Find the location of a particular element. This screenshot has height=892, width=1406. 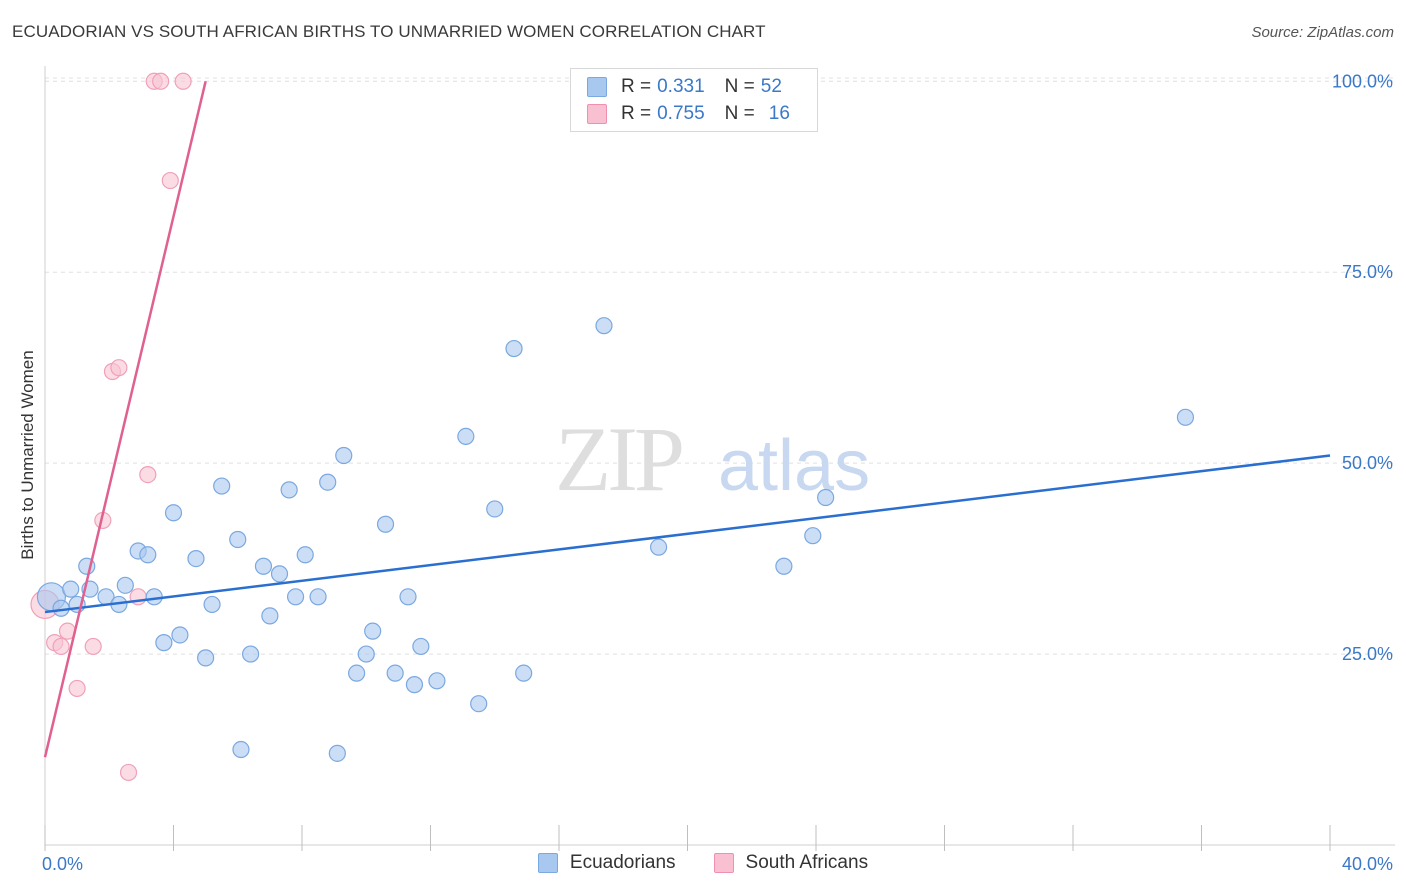

legend-row-ecuadorians: R = 0.331 N = 52 is located at coordinates (684, 87).